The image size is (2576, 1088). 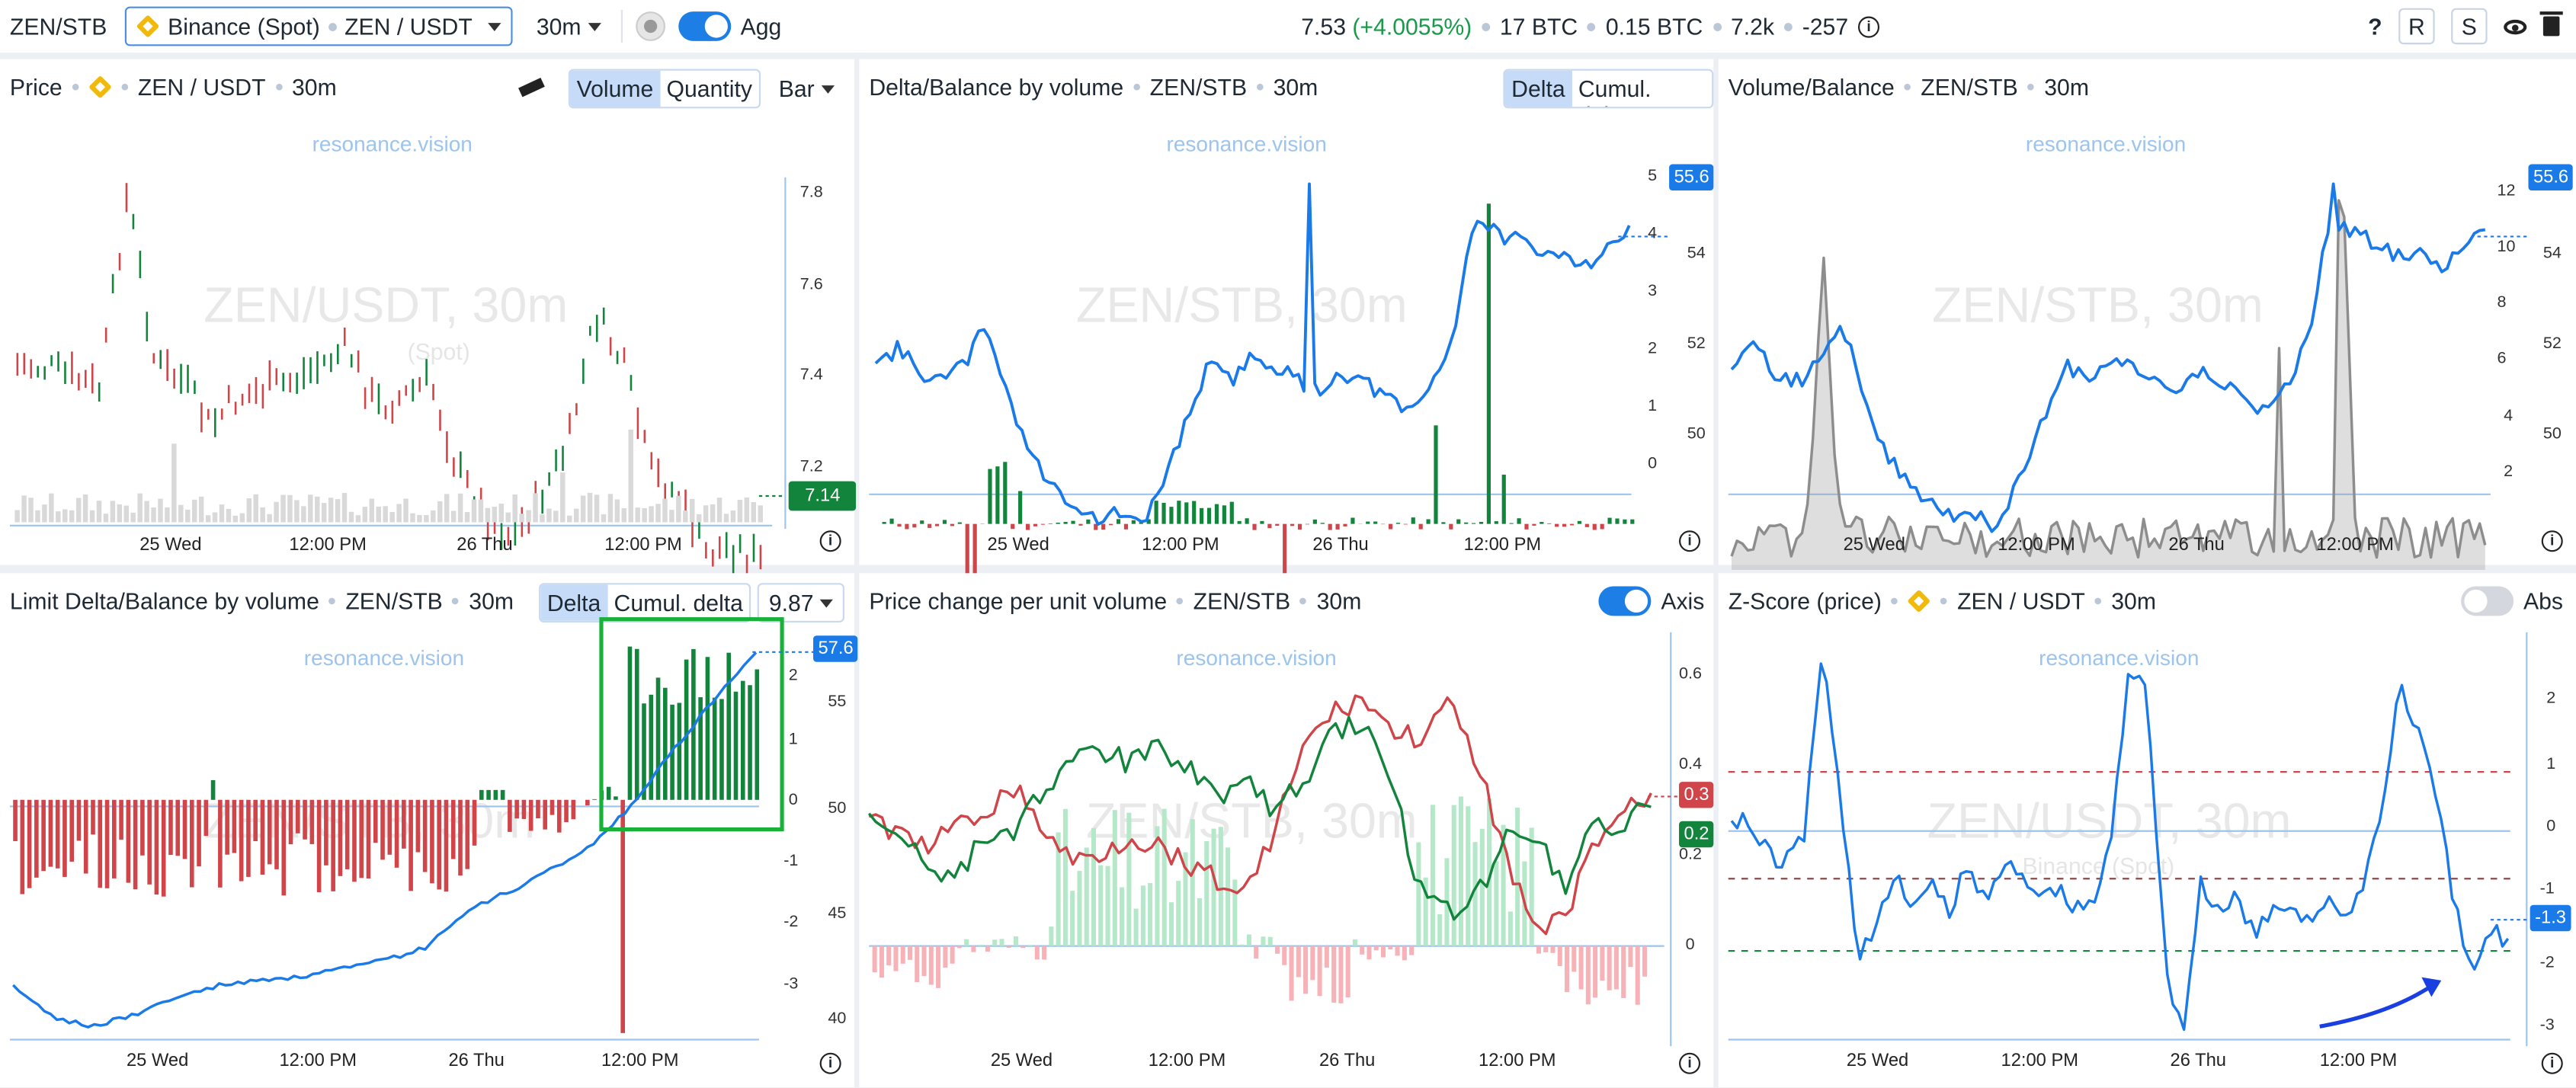 I want to click on panel-title: Price, so click(x=35, y=87).